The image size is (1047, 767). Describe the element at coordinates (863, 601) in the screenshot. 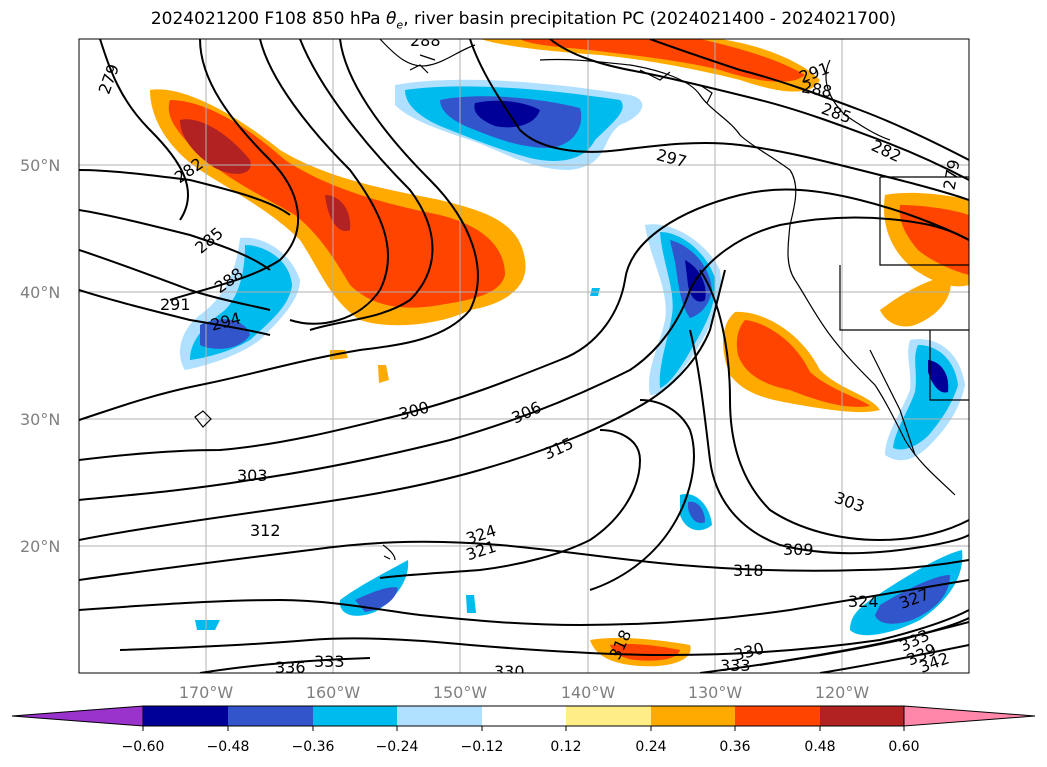

I see `contour-label: 324` at that location.